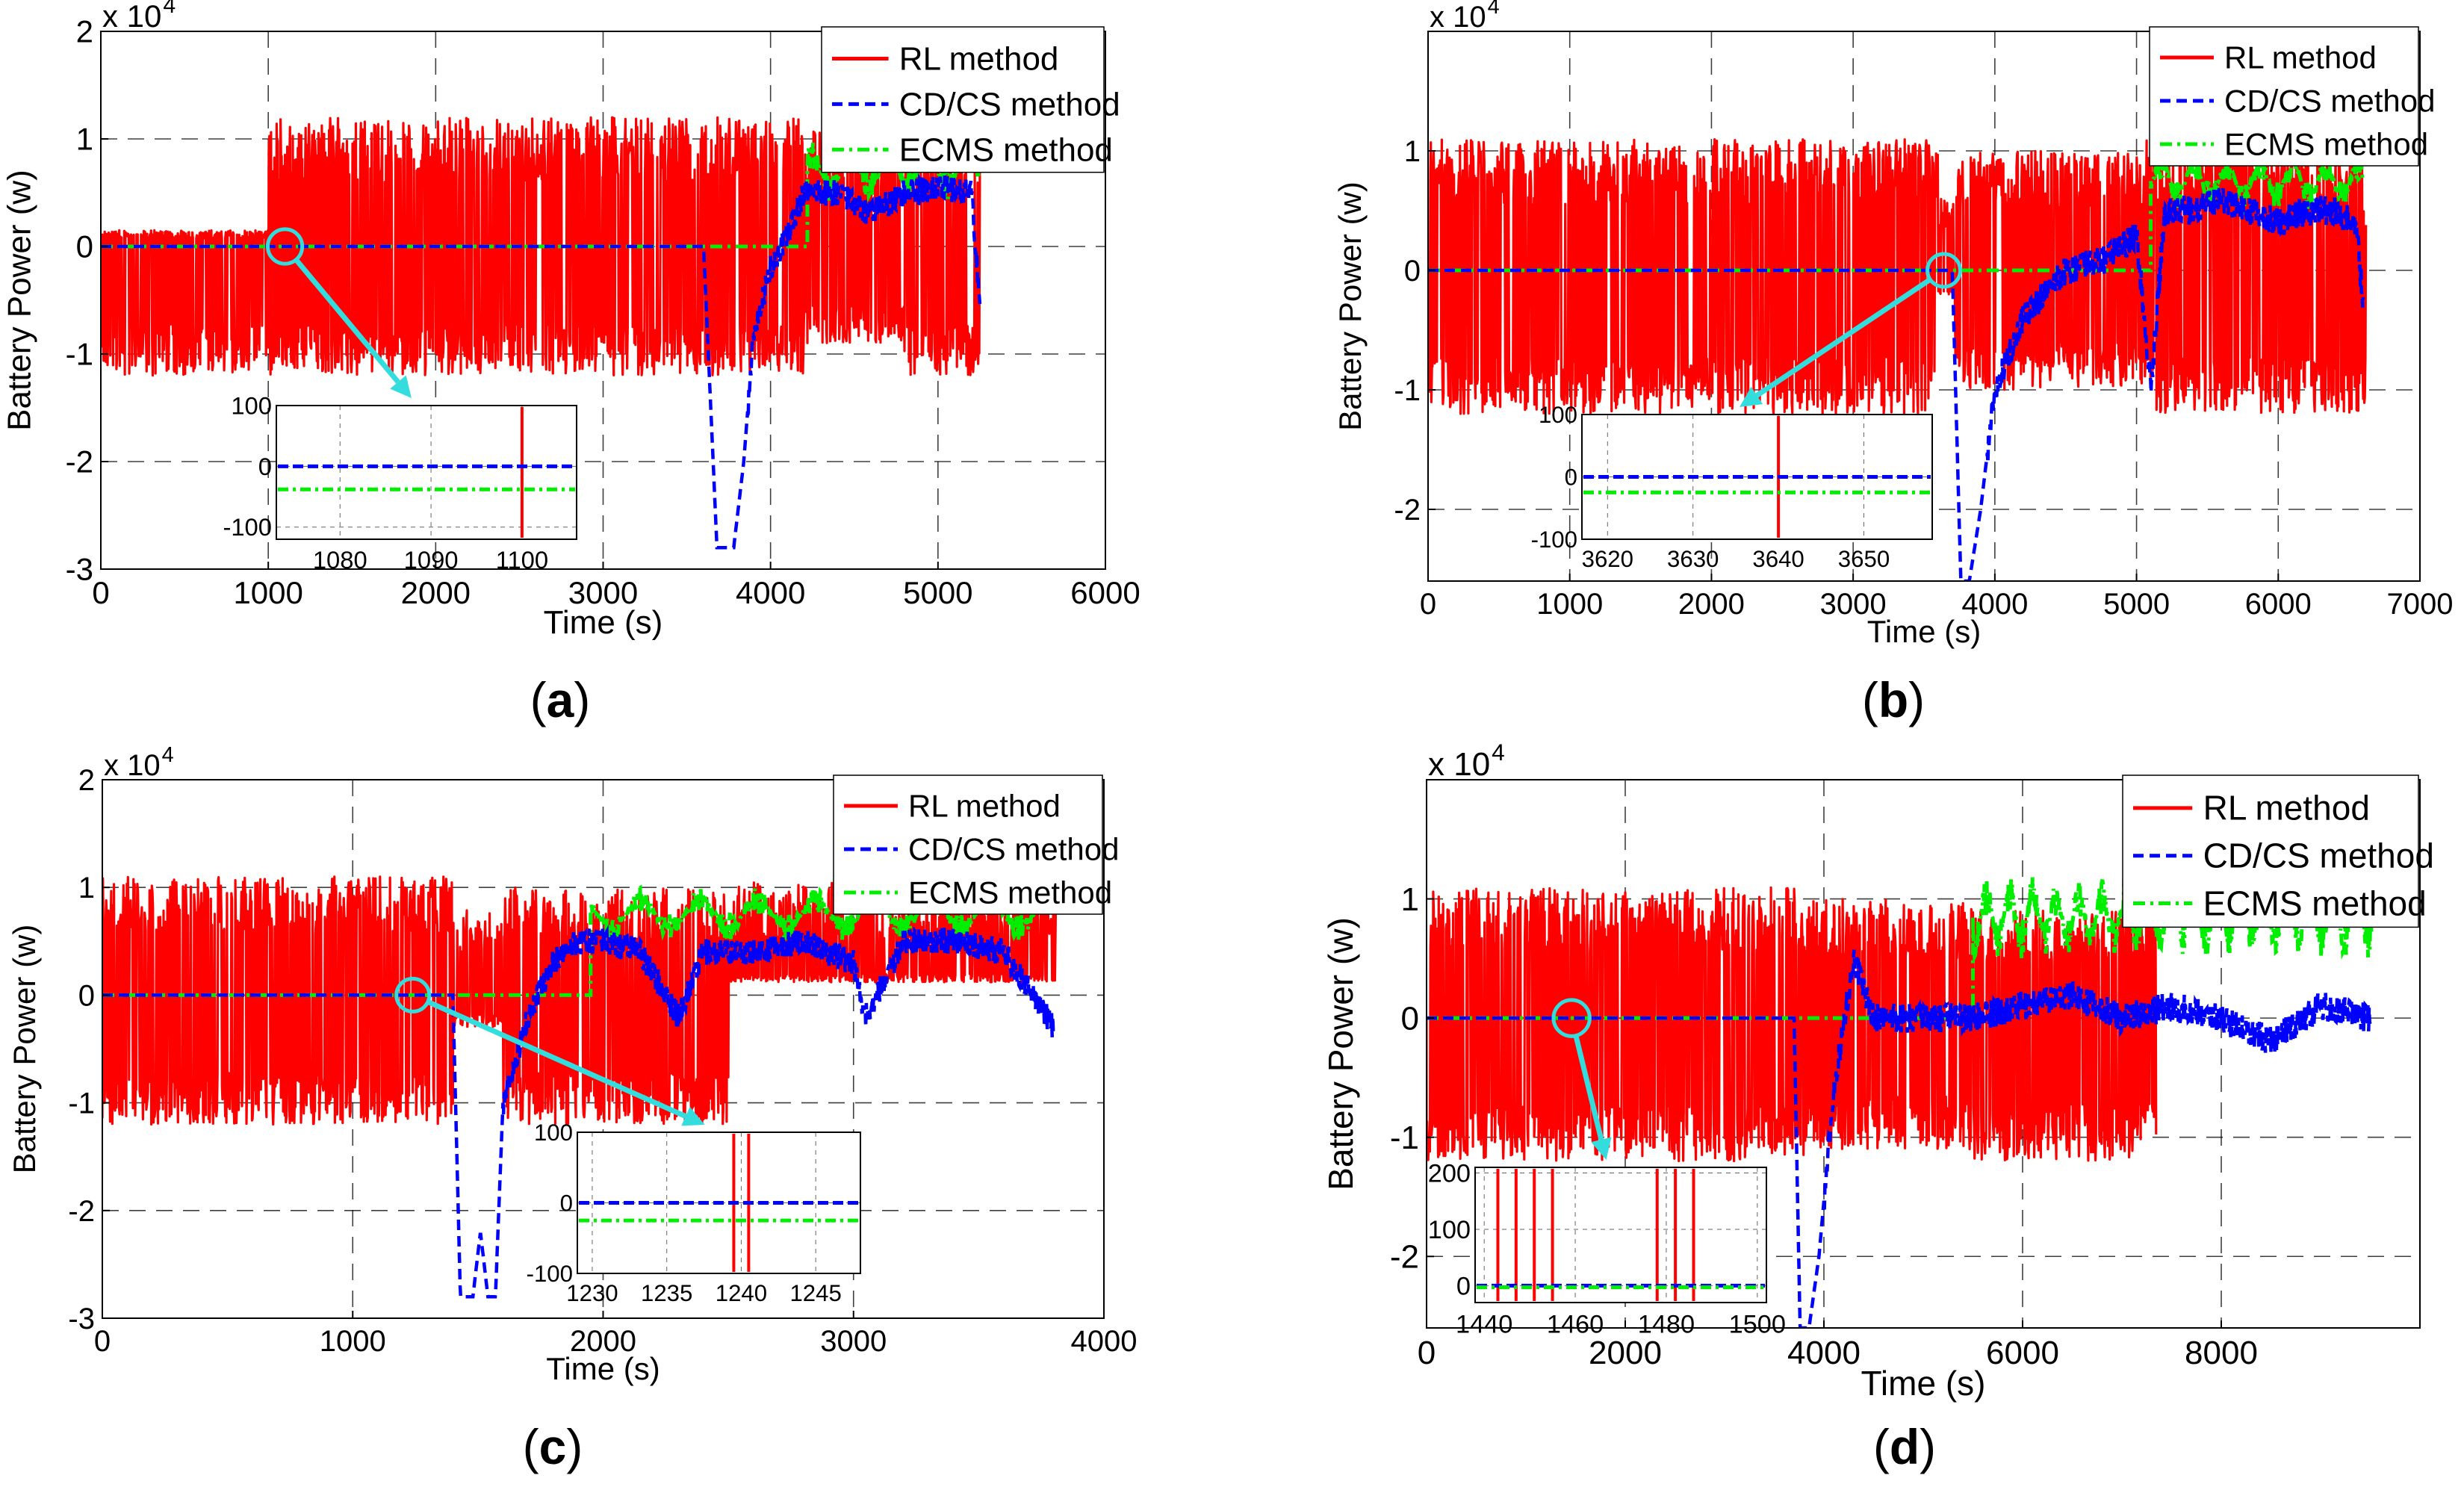 Image resolution: width=2464 pixels, height=1490 pixels. What do you see at coordinates (431, 560) in the screenshot?
I see `inset-x-tick-label: 1090` at bounding box center [431, 560].